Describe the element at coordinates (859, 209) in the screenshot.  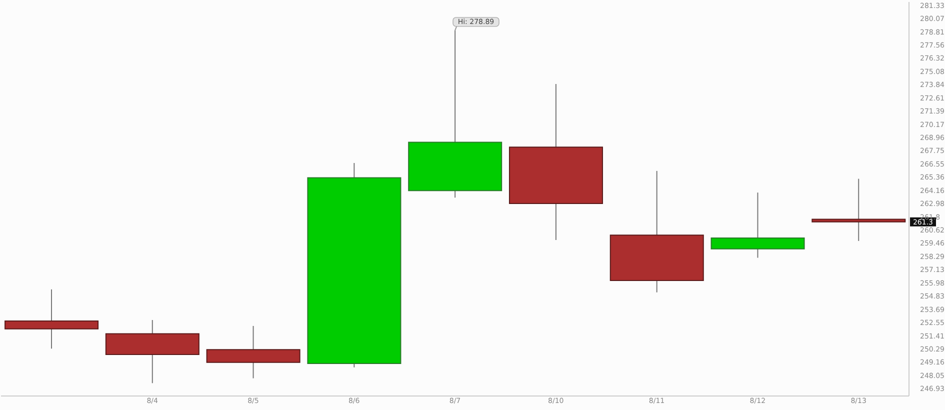
I see `candlestick` at that location.